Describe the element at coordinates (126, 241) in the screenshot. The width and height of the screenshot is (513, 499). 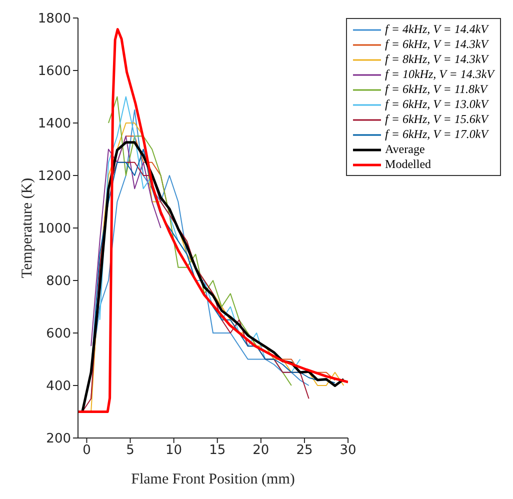
I see `line-series` at that location.